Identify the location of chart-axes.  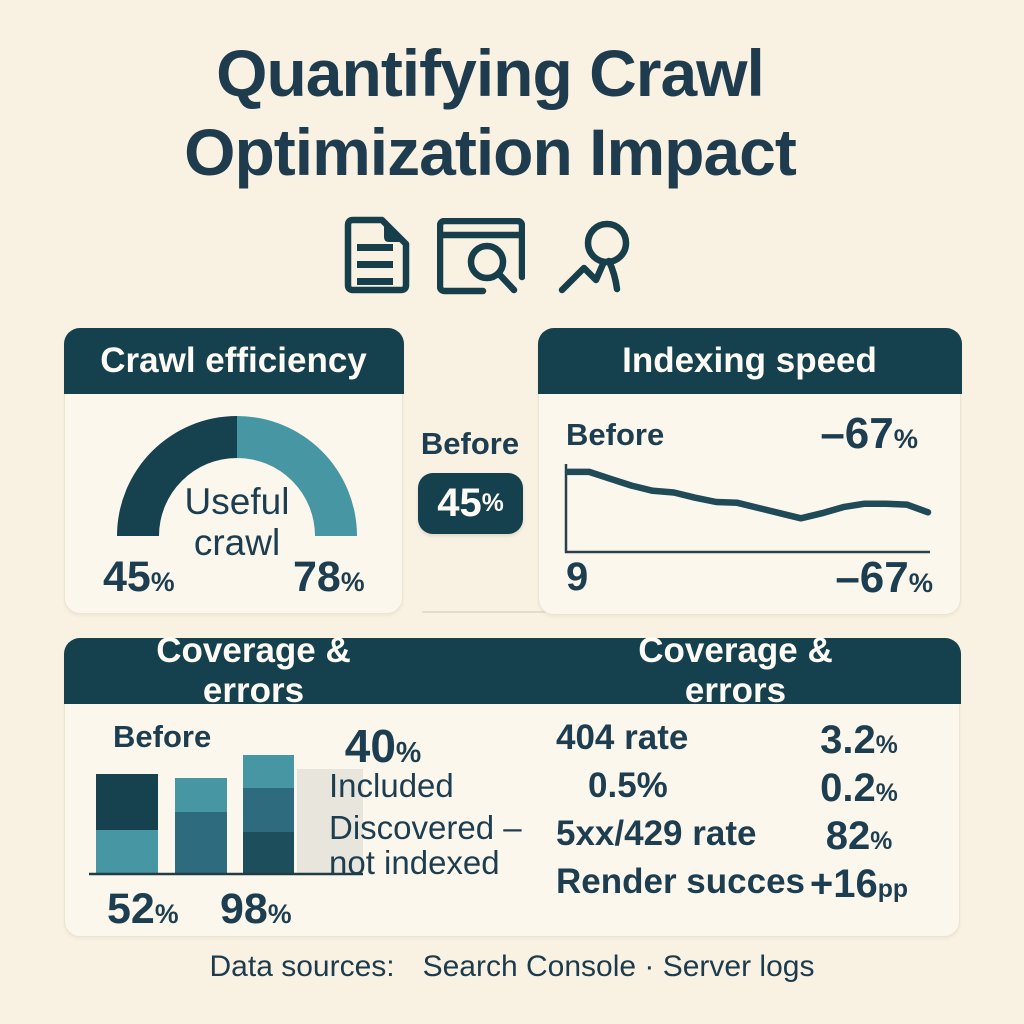
(747, 509).